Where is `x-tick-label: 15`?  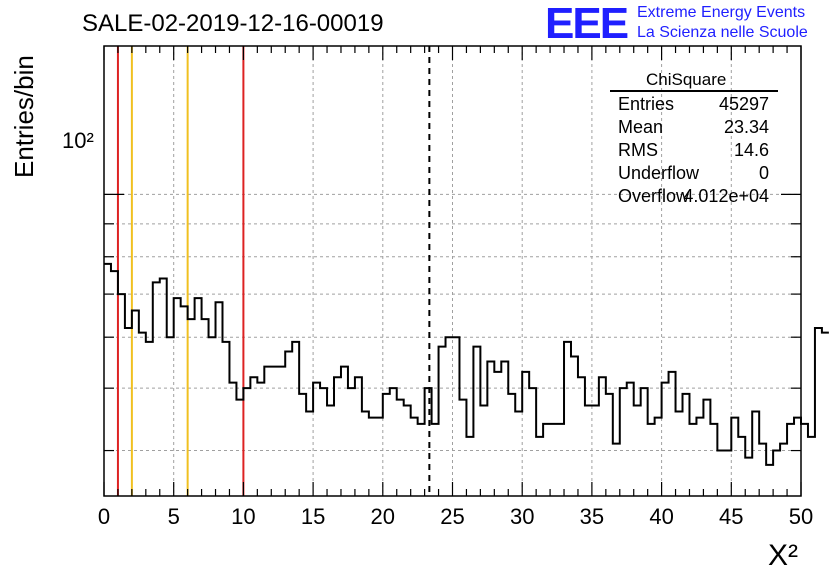 x-tick-label: 15 is located at coordinates (313, 516).